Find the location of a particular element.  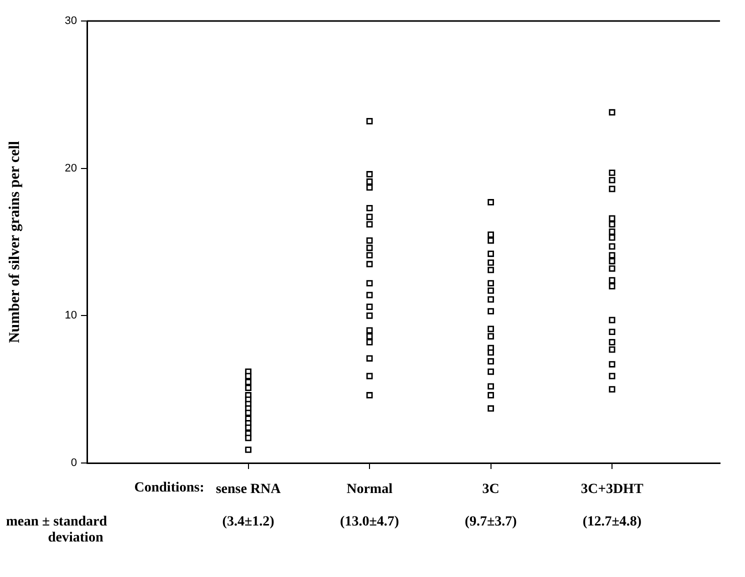

x-tick-label: Normal is located at coordinates (369, 490).